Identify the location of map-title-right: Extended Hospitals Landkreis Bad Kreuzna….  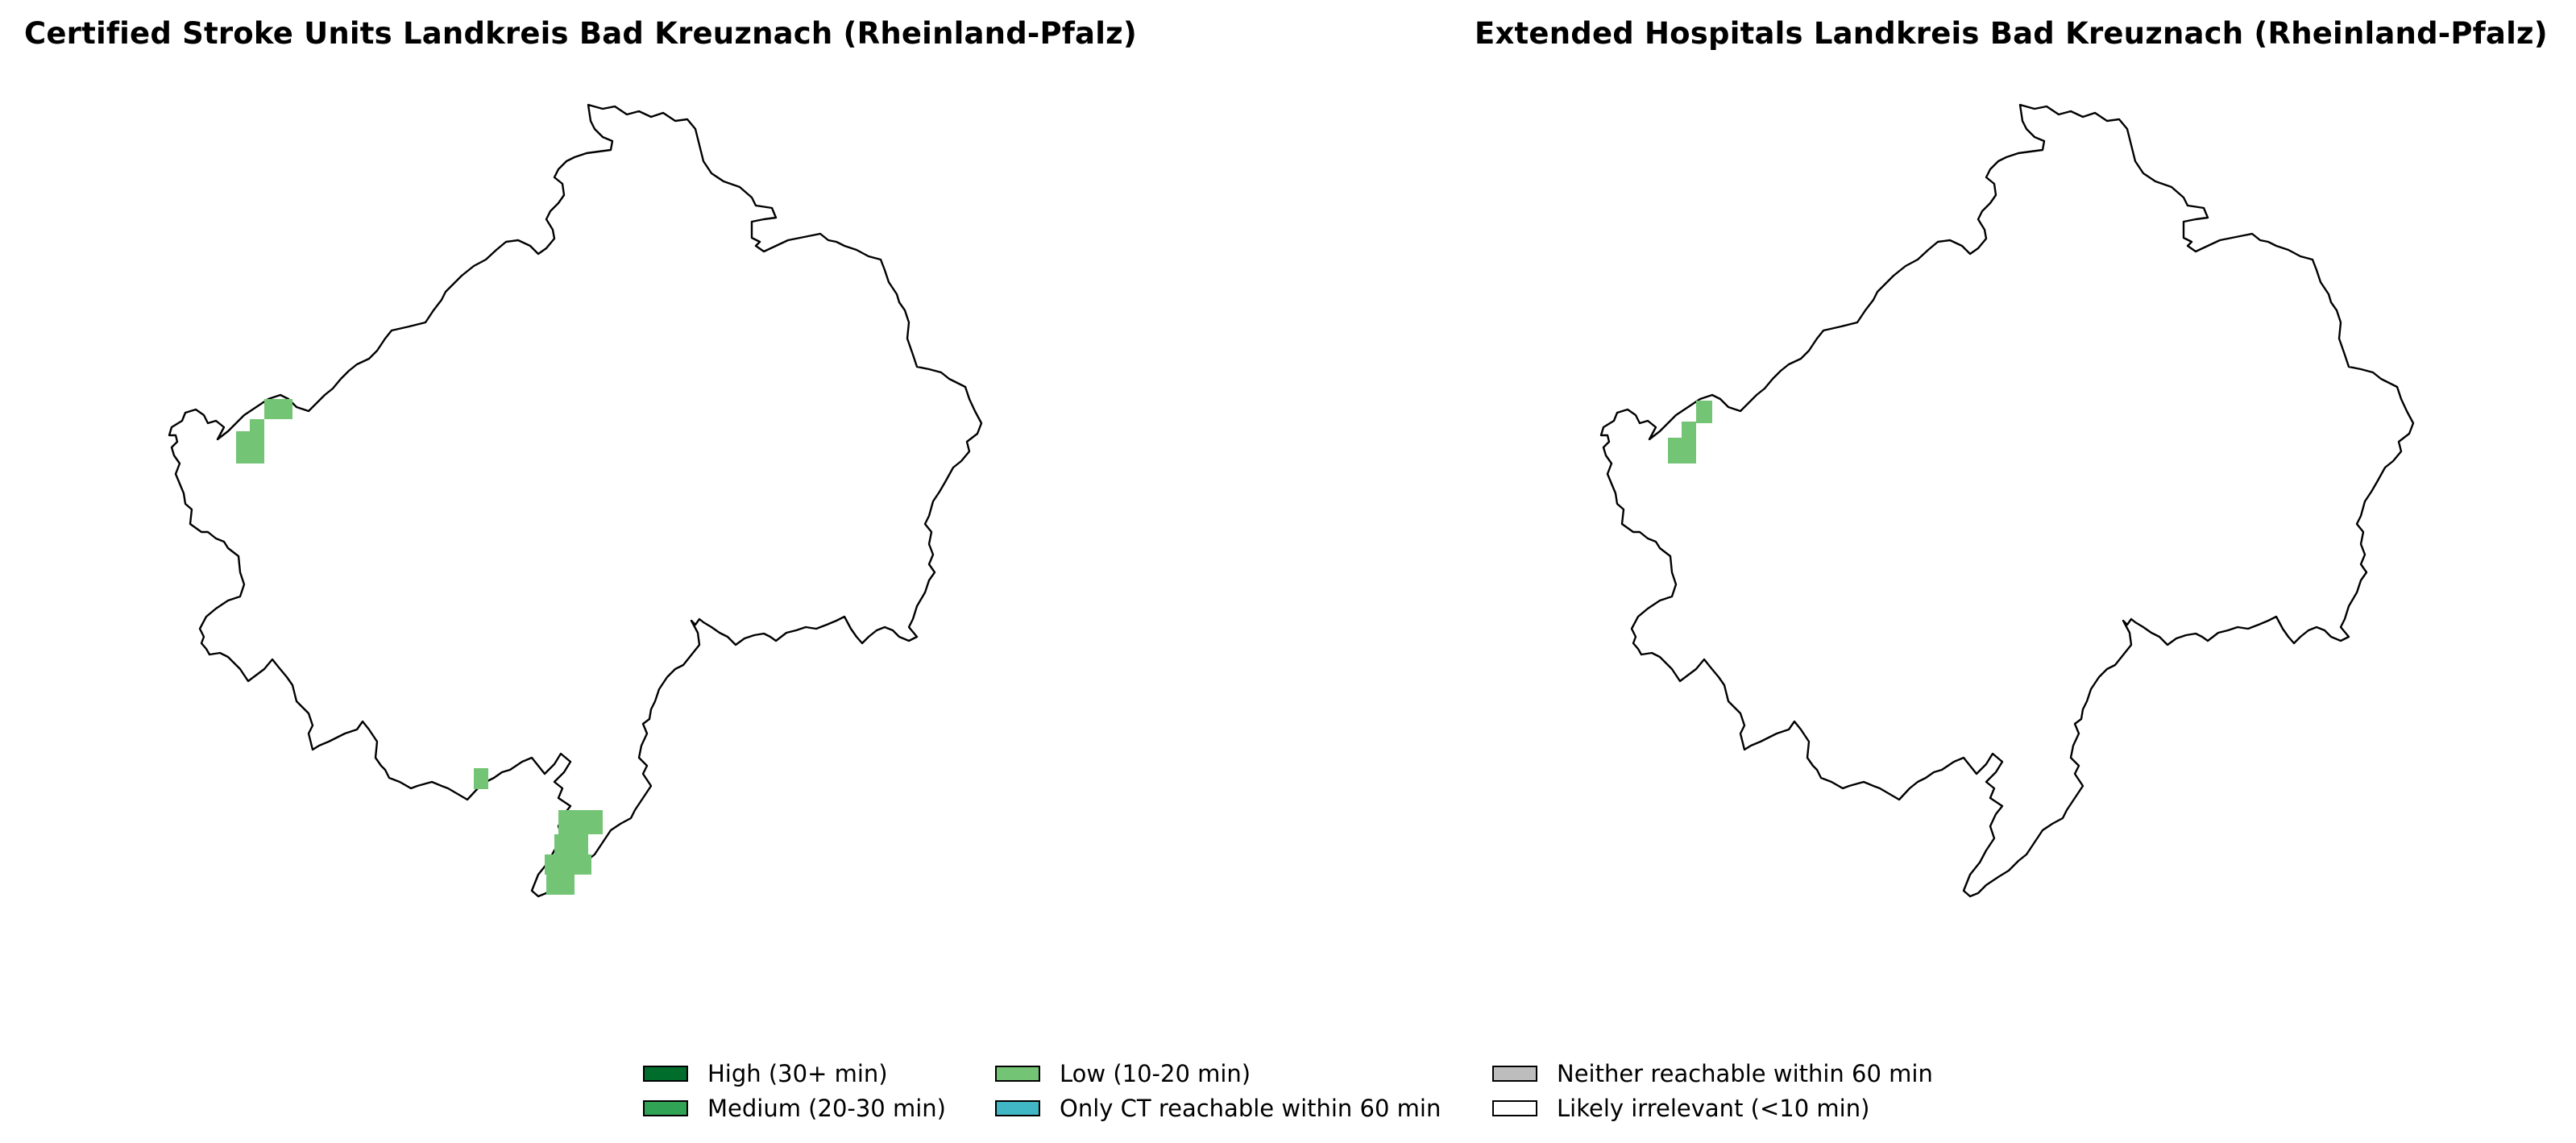
(2011, 33).